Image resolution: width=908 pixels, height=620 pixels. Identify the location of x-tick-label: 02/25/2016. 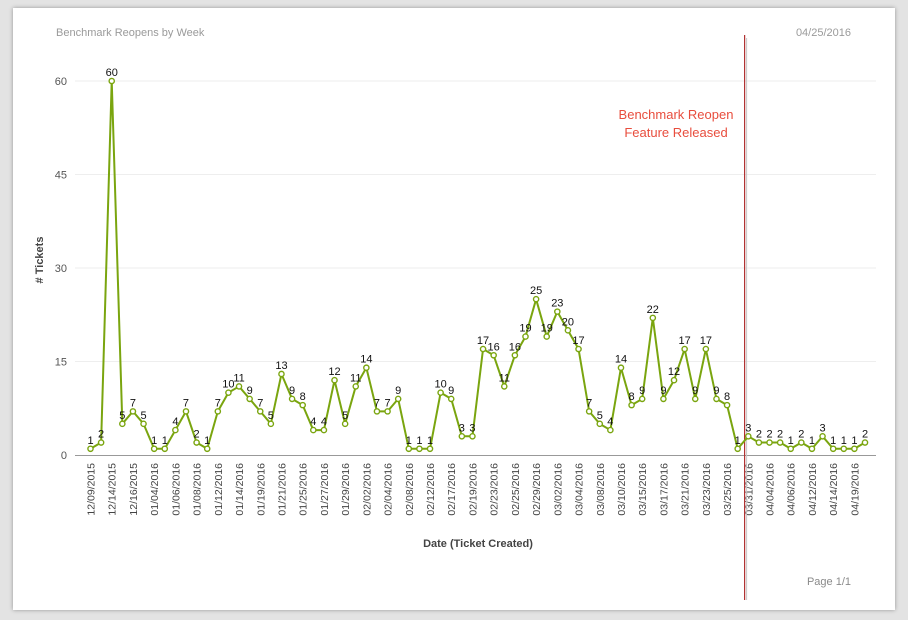
(516, 489).